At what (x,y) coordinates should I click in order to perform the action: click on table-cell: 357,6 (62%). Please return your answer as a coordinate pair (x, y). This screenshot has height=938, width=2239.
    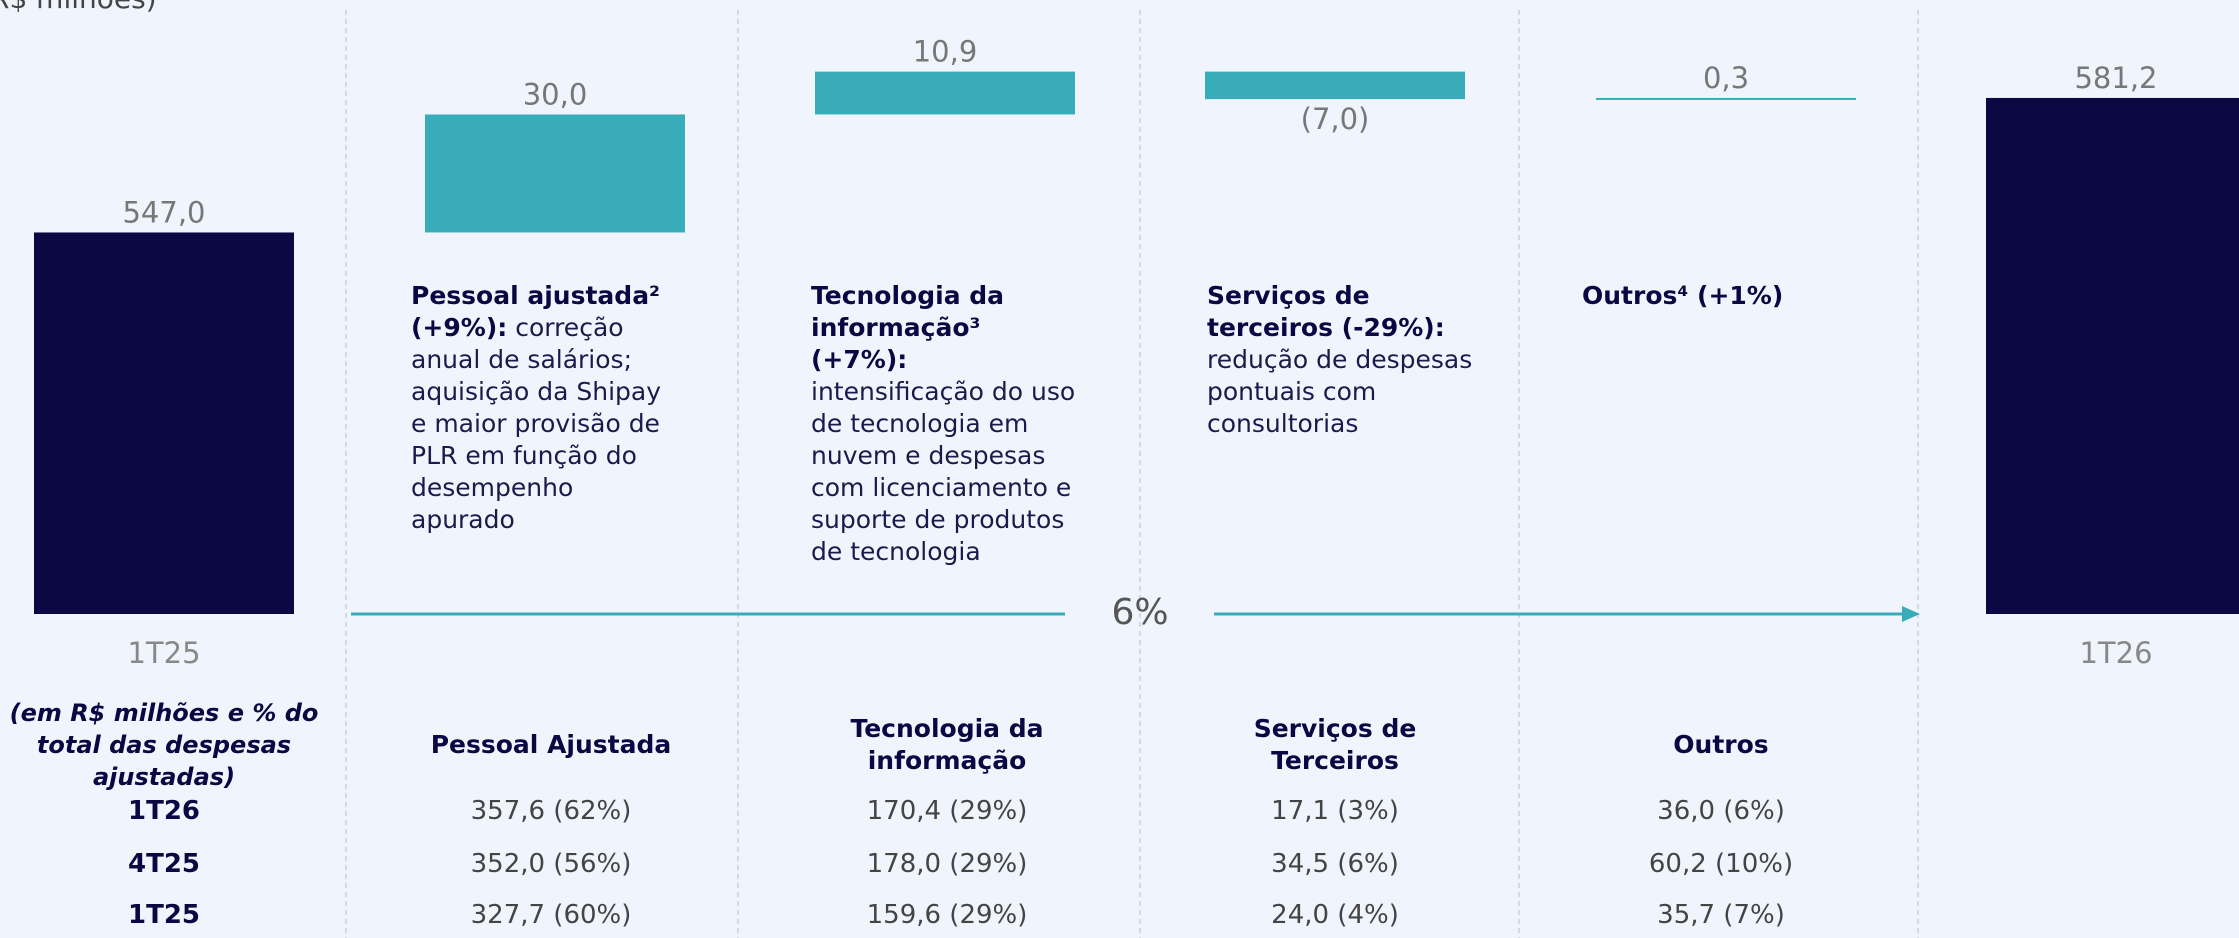
    Looking at the image, I should click on (551, 811).